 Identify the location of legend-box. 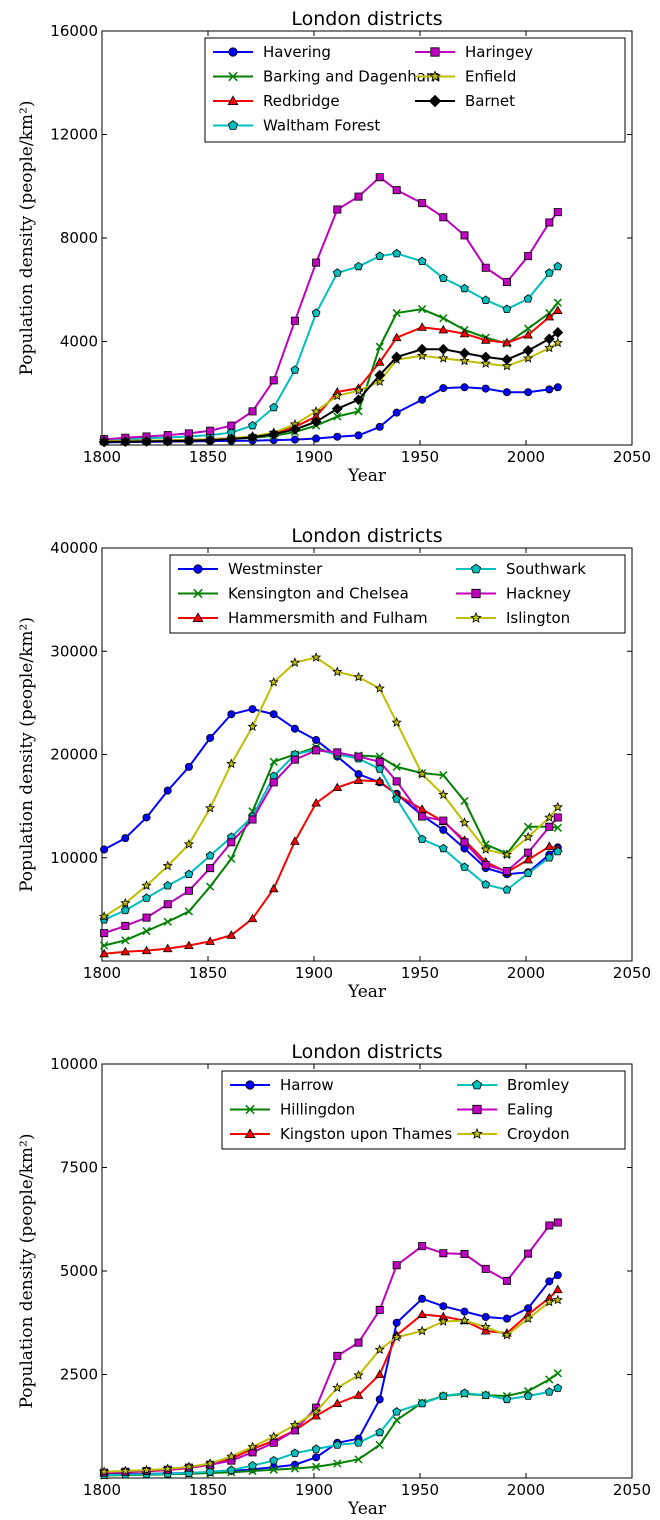
(423, 1110).